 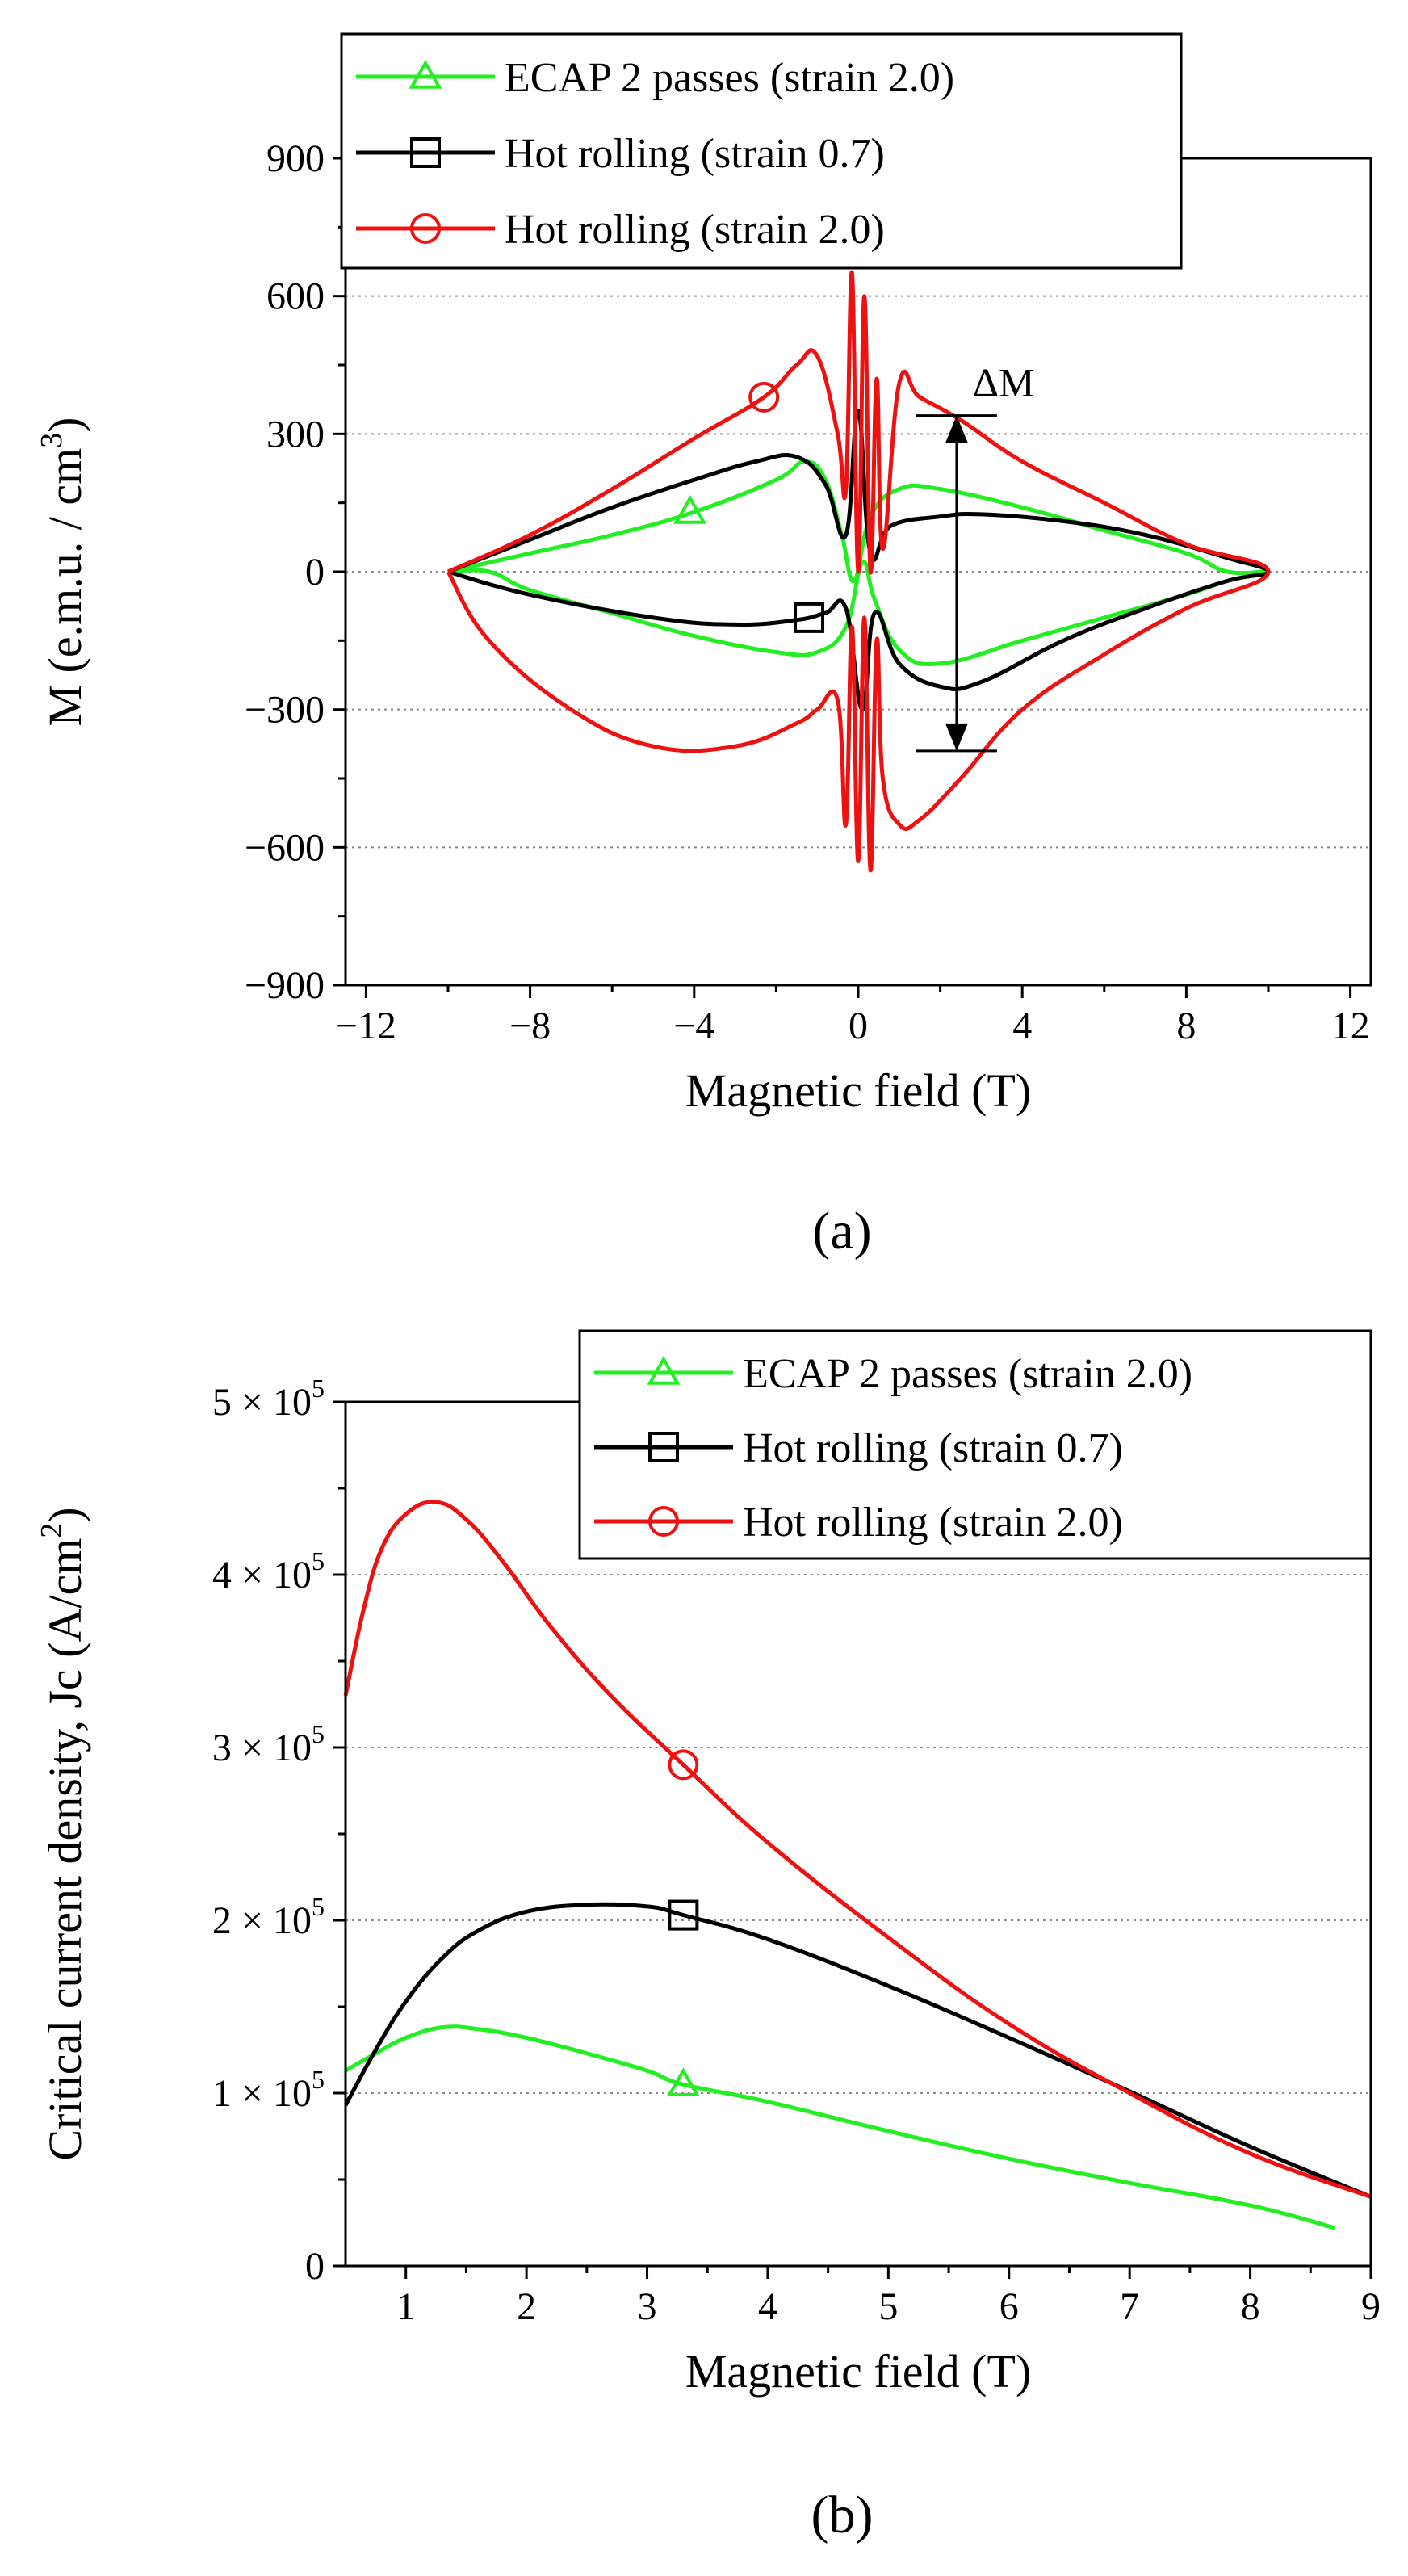 I want to click on panel-label: (a), so click(x=841, y=1231).